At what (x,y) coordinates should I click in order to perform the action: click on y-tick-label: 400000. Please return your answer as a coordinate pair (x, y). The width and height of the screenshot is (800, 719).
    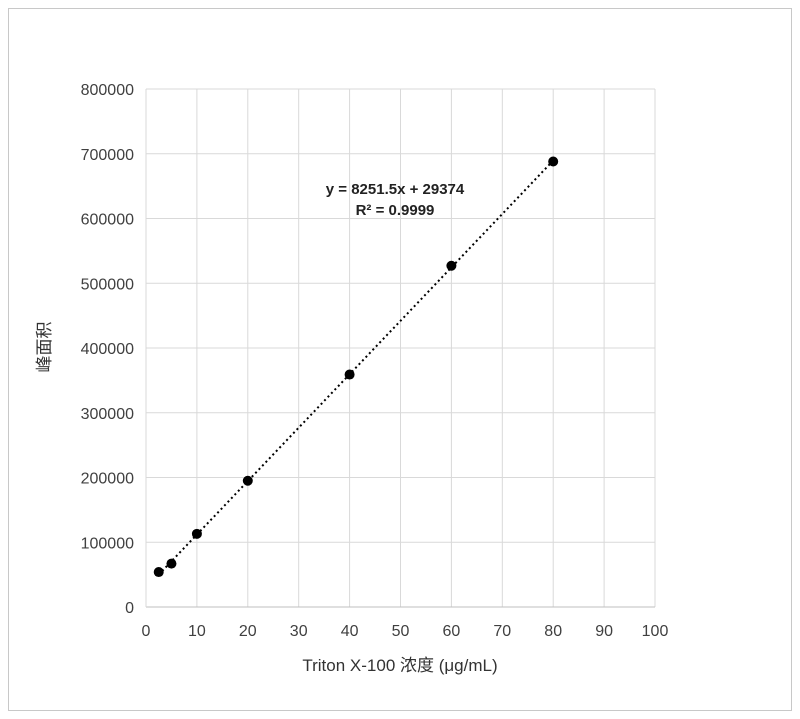
    Looking at the image, I should click on (107, 349).